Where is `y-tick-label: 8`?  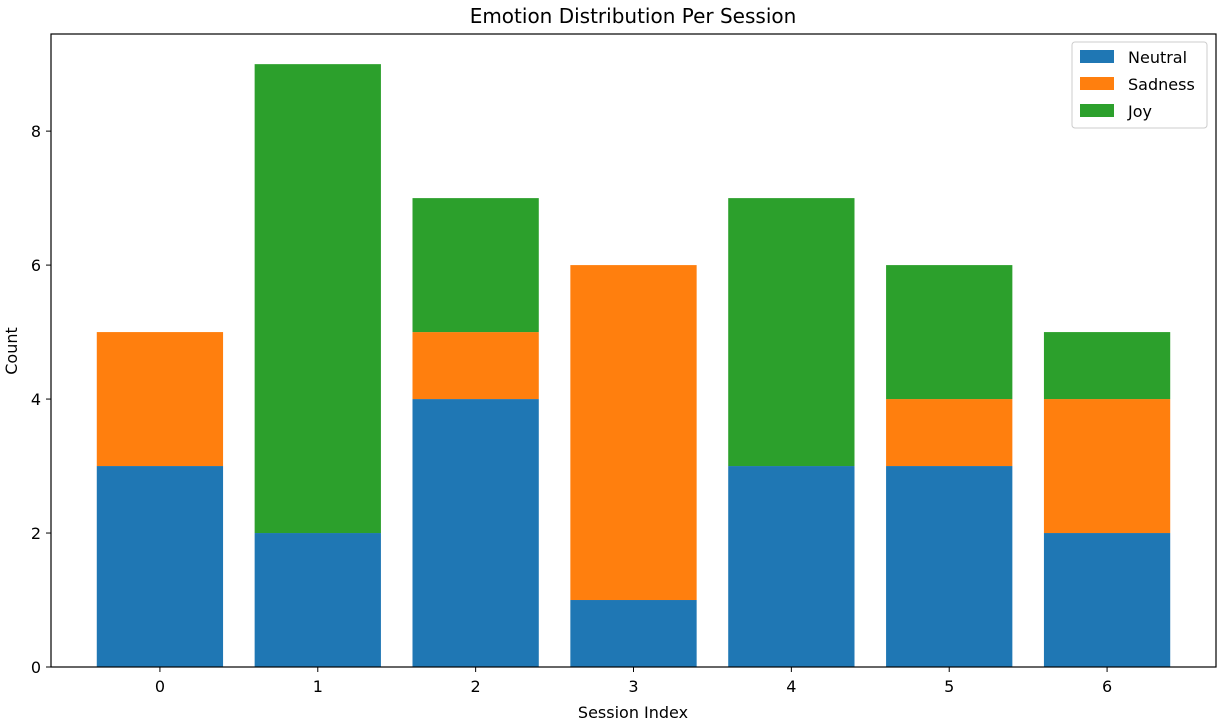 y-tick-label: 8 is located at coordinates (36, 131).